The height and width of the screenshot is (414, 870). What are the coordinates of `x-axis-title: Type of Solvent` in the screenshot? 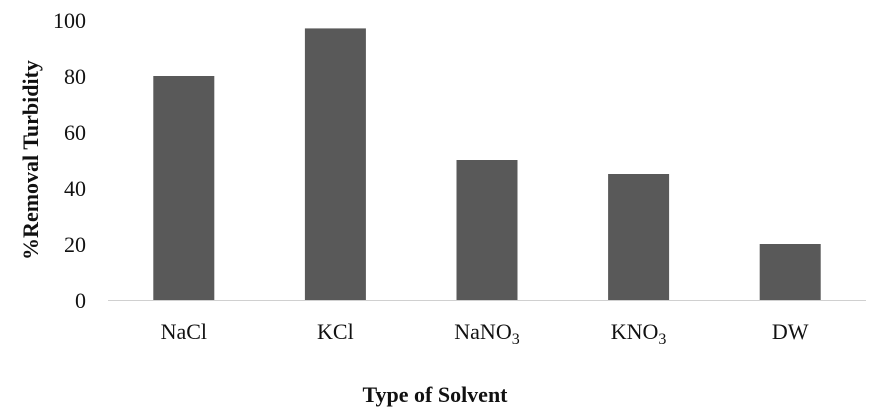 It's located at (435, 394).